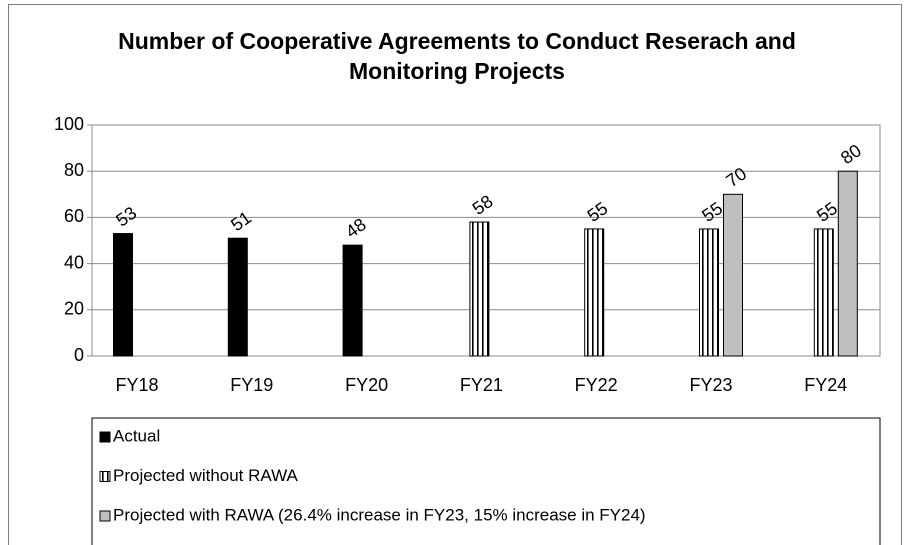 The width and height of the screenshot is (915, 545). I want to click on legend-label: Projected without RAWA, so click(206, 475).